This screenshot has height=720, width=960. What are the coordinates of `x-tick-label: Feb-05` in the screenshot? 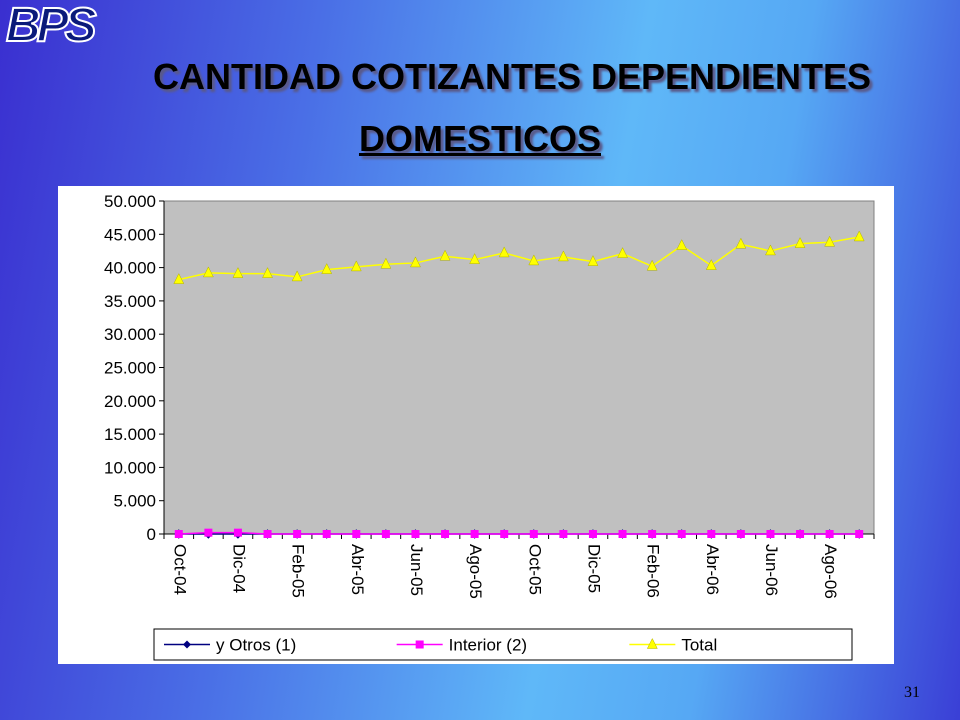 It's located at (298, 571).